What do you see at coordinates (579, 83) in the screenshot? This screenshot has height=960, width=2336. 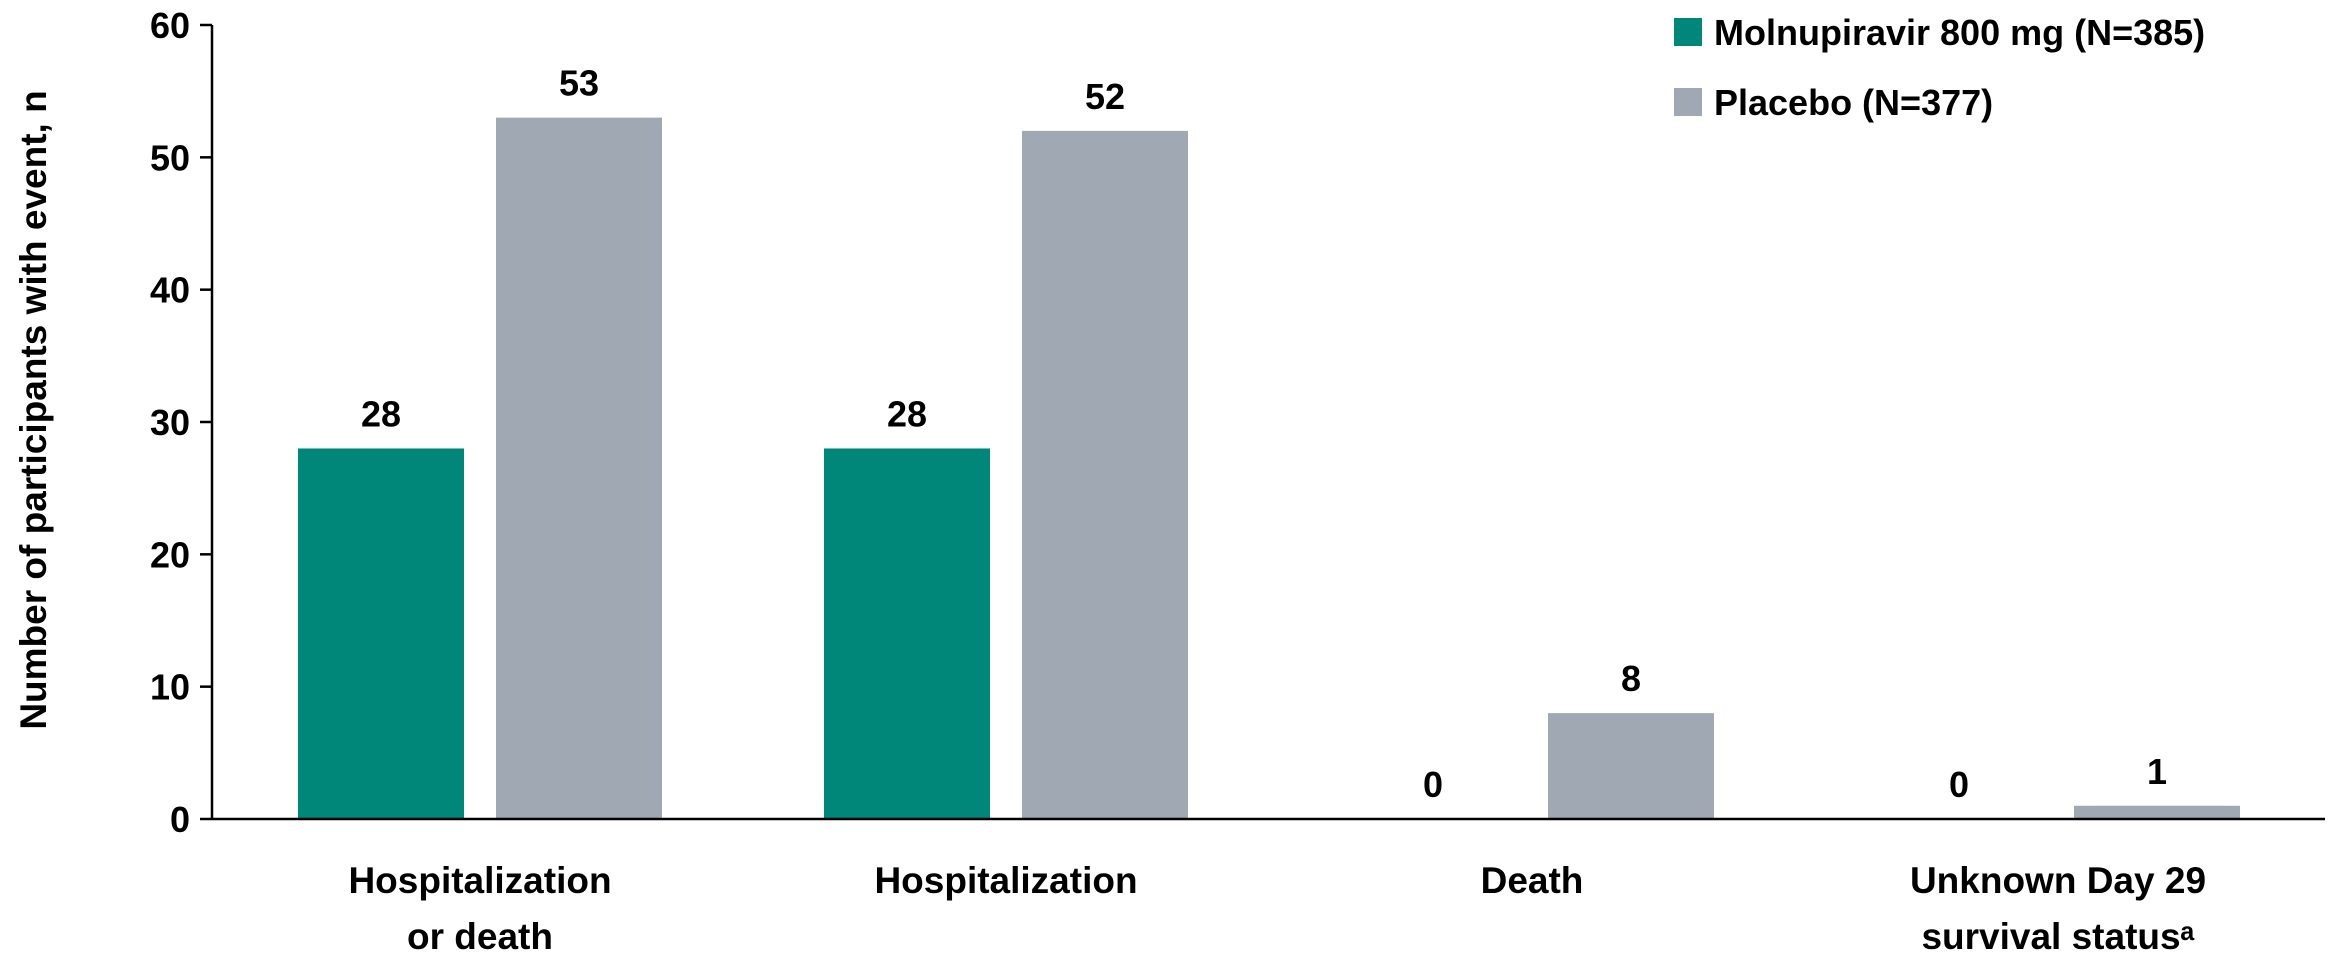 I see `data-label: 53` at bounding box center [579, 83].